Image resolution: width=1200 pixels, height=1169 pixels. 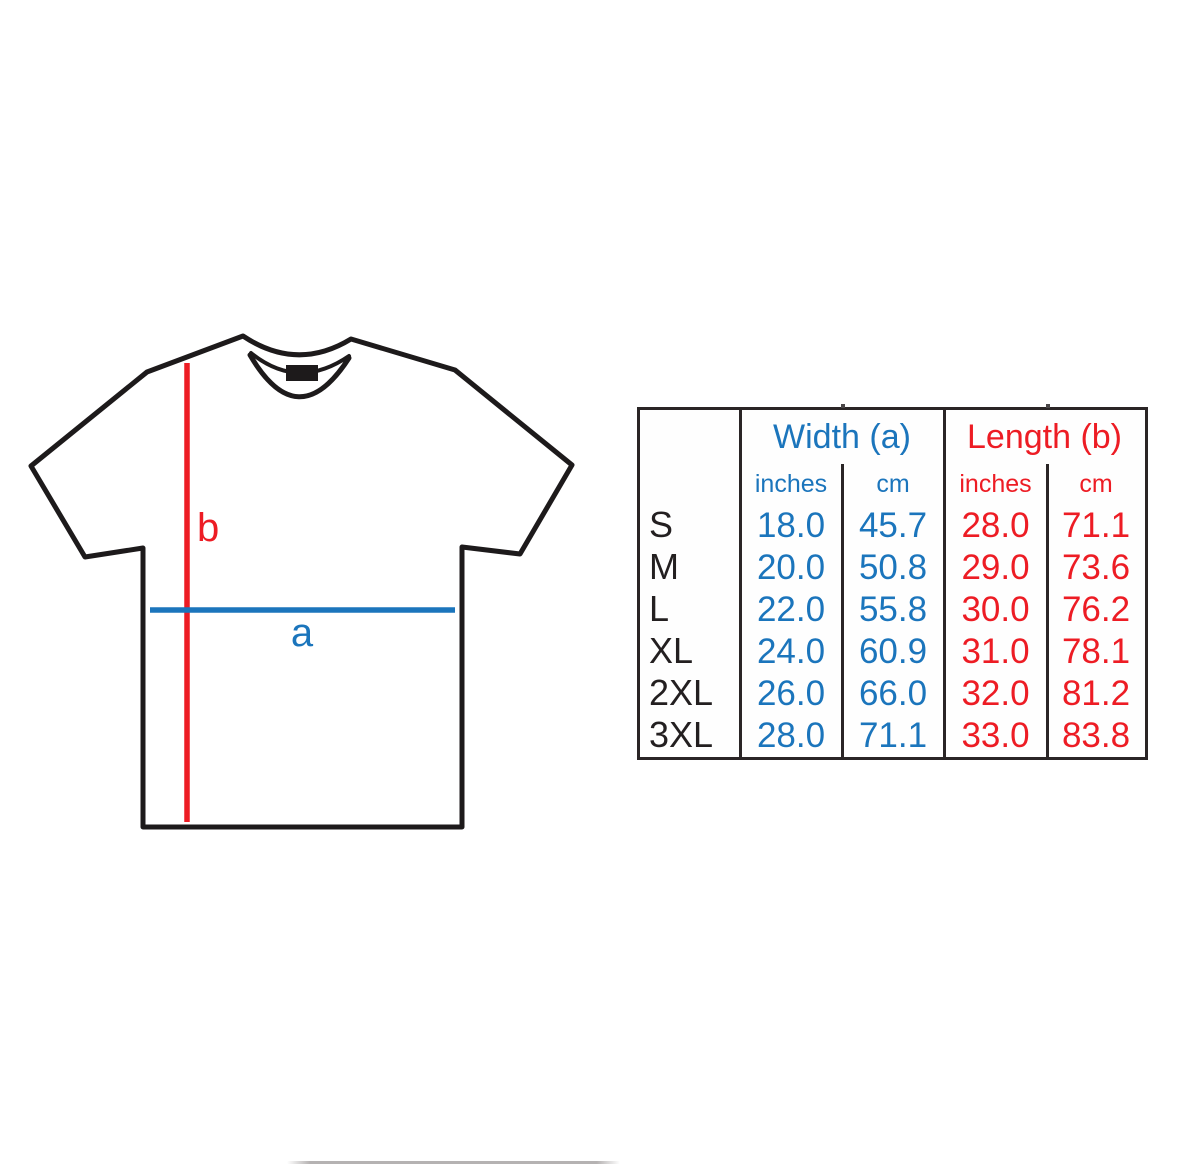 I want to click on divider-length-inches-cm, so click(x=1047, y=610).